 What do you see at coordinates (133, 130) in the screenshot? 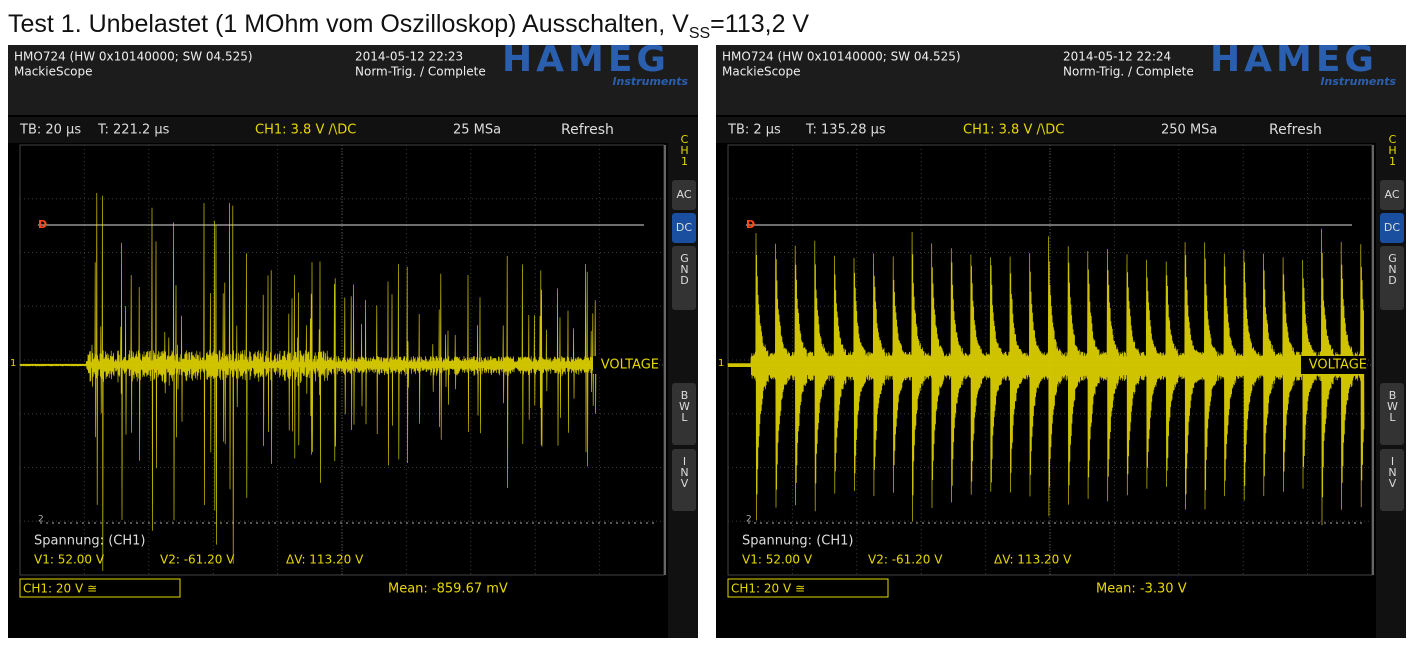
I see `time: T: 221.2 µs` at bounding box center [133, 130].